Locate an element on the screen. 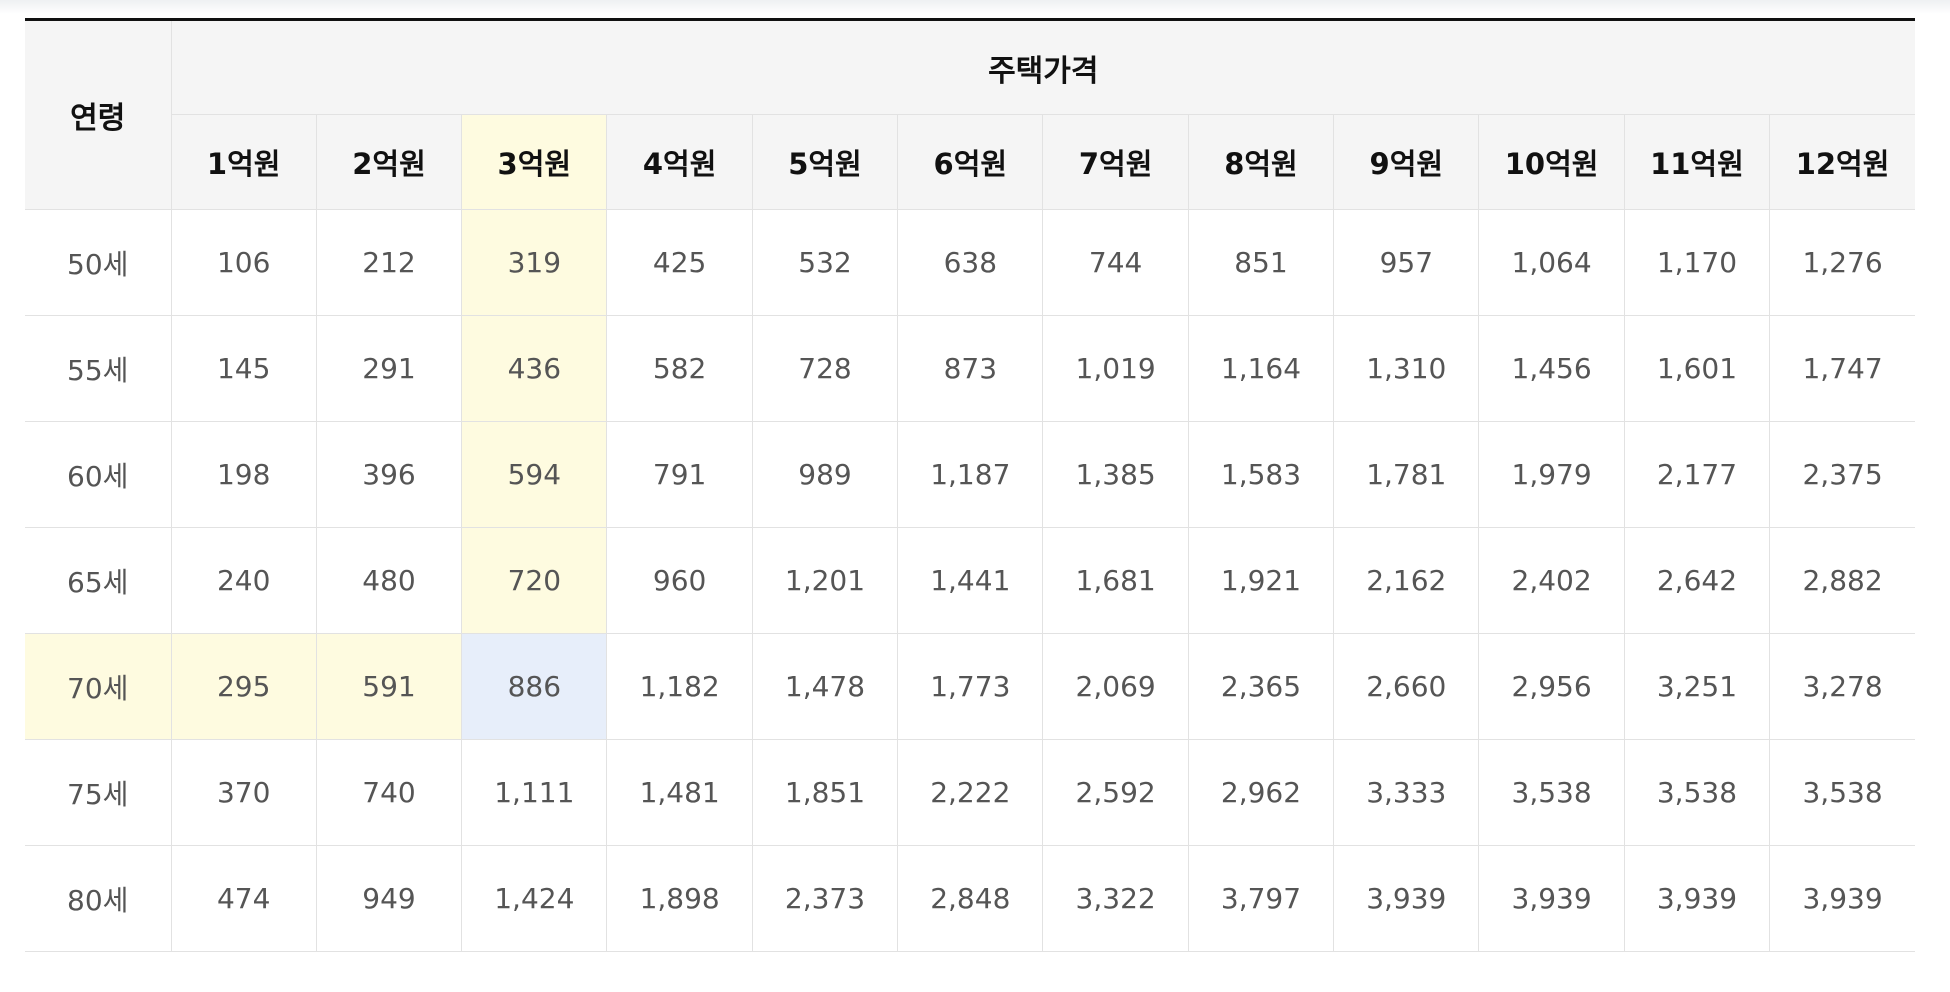 This screenshot has height=992, width=1950. pension-value-cell: 1,456 is located at coordinates (1551, 368).